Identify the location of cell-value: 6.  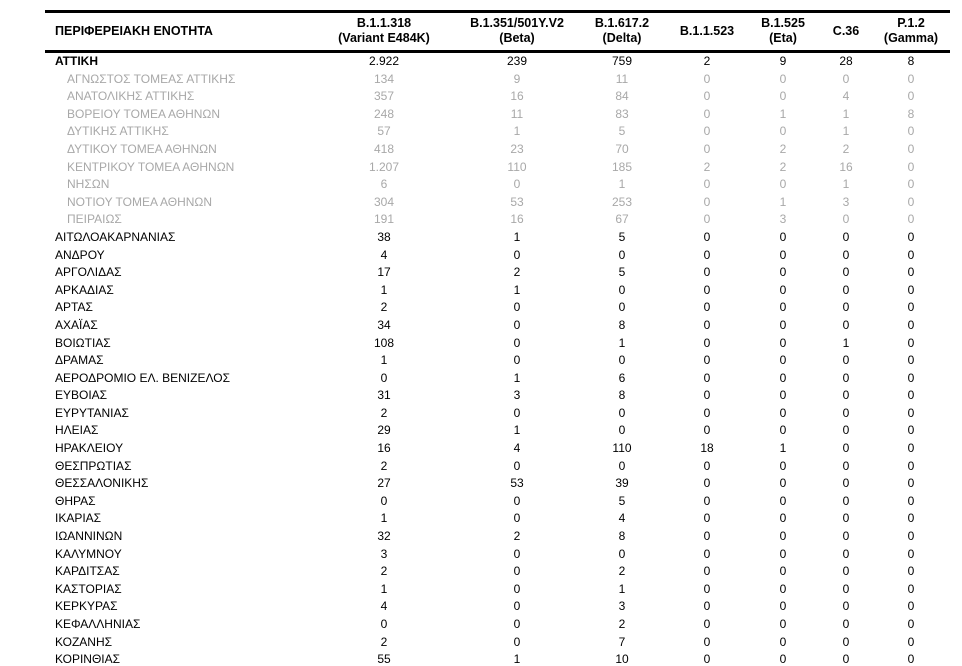
(384, 184).